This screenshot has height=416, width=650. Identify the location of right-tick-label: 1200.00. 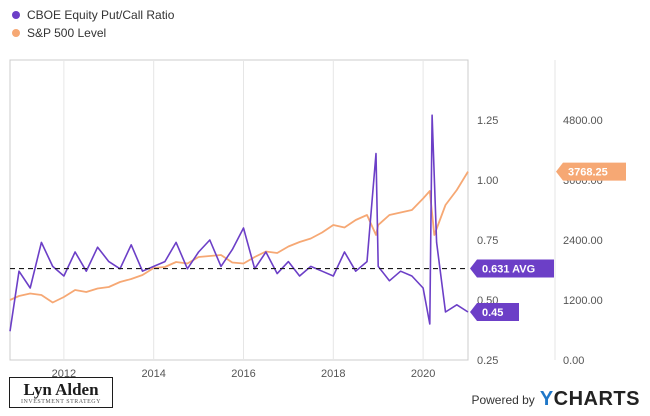
(583, 301).